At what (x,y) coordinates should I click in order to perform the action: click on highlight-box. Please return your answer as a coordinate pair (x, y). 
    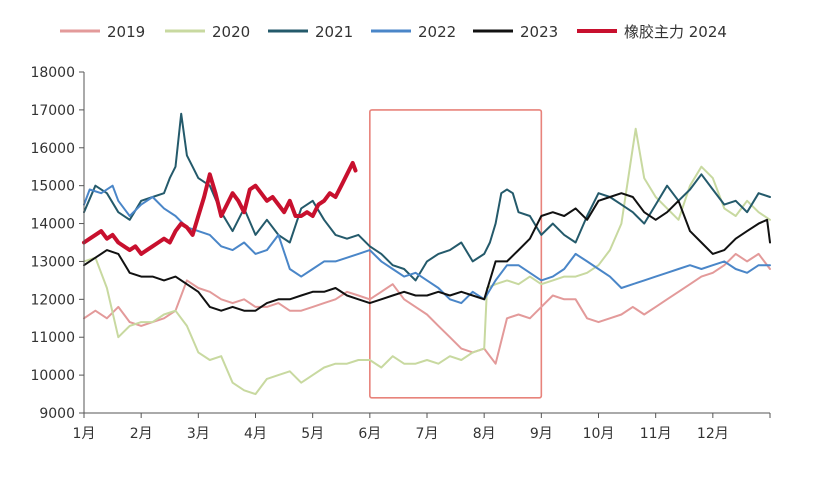
    Looking at the image, I should click on (456, 254).